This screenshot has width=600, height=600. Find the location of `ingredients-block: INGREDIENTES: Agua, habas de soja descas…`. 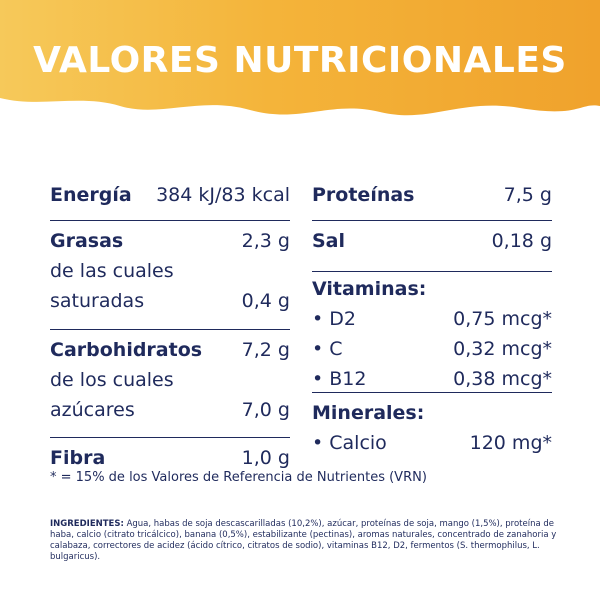

ingredients-block: INGREDIENTES: Agua, habas de soja descas… is located at coordinates (305, 541).